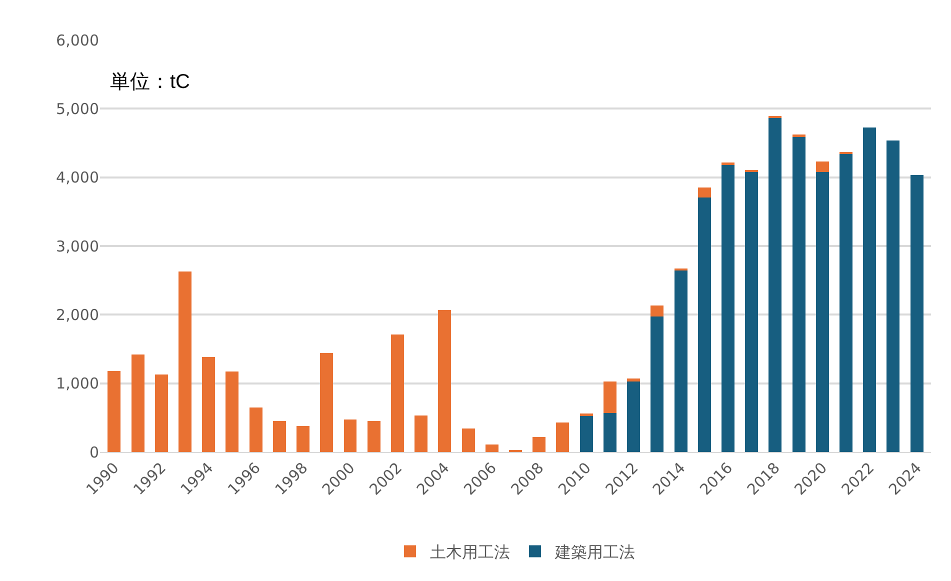 The height and width of the screenshot is (581, 951). Describe the element at coordinates (77, 177) in the screenshot. I see `y-tick-label: 4,000` at that location.